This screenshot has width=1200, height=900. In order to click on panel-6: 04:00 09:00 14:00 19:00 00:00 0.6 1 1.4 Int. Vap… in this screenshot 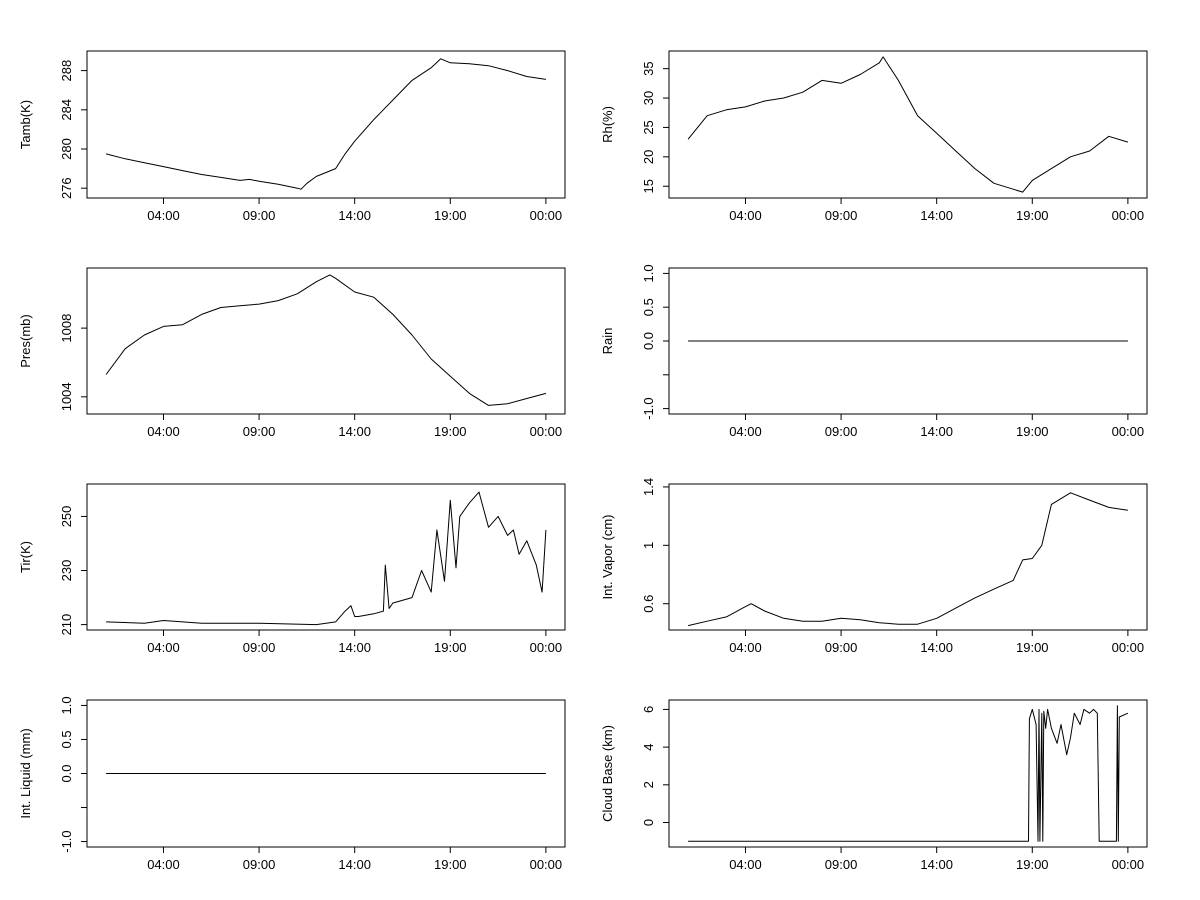, I will do `click(874, 566)`.